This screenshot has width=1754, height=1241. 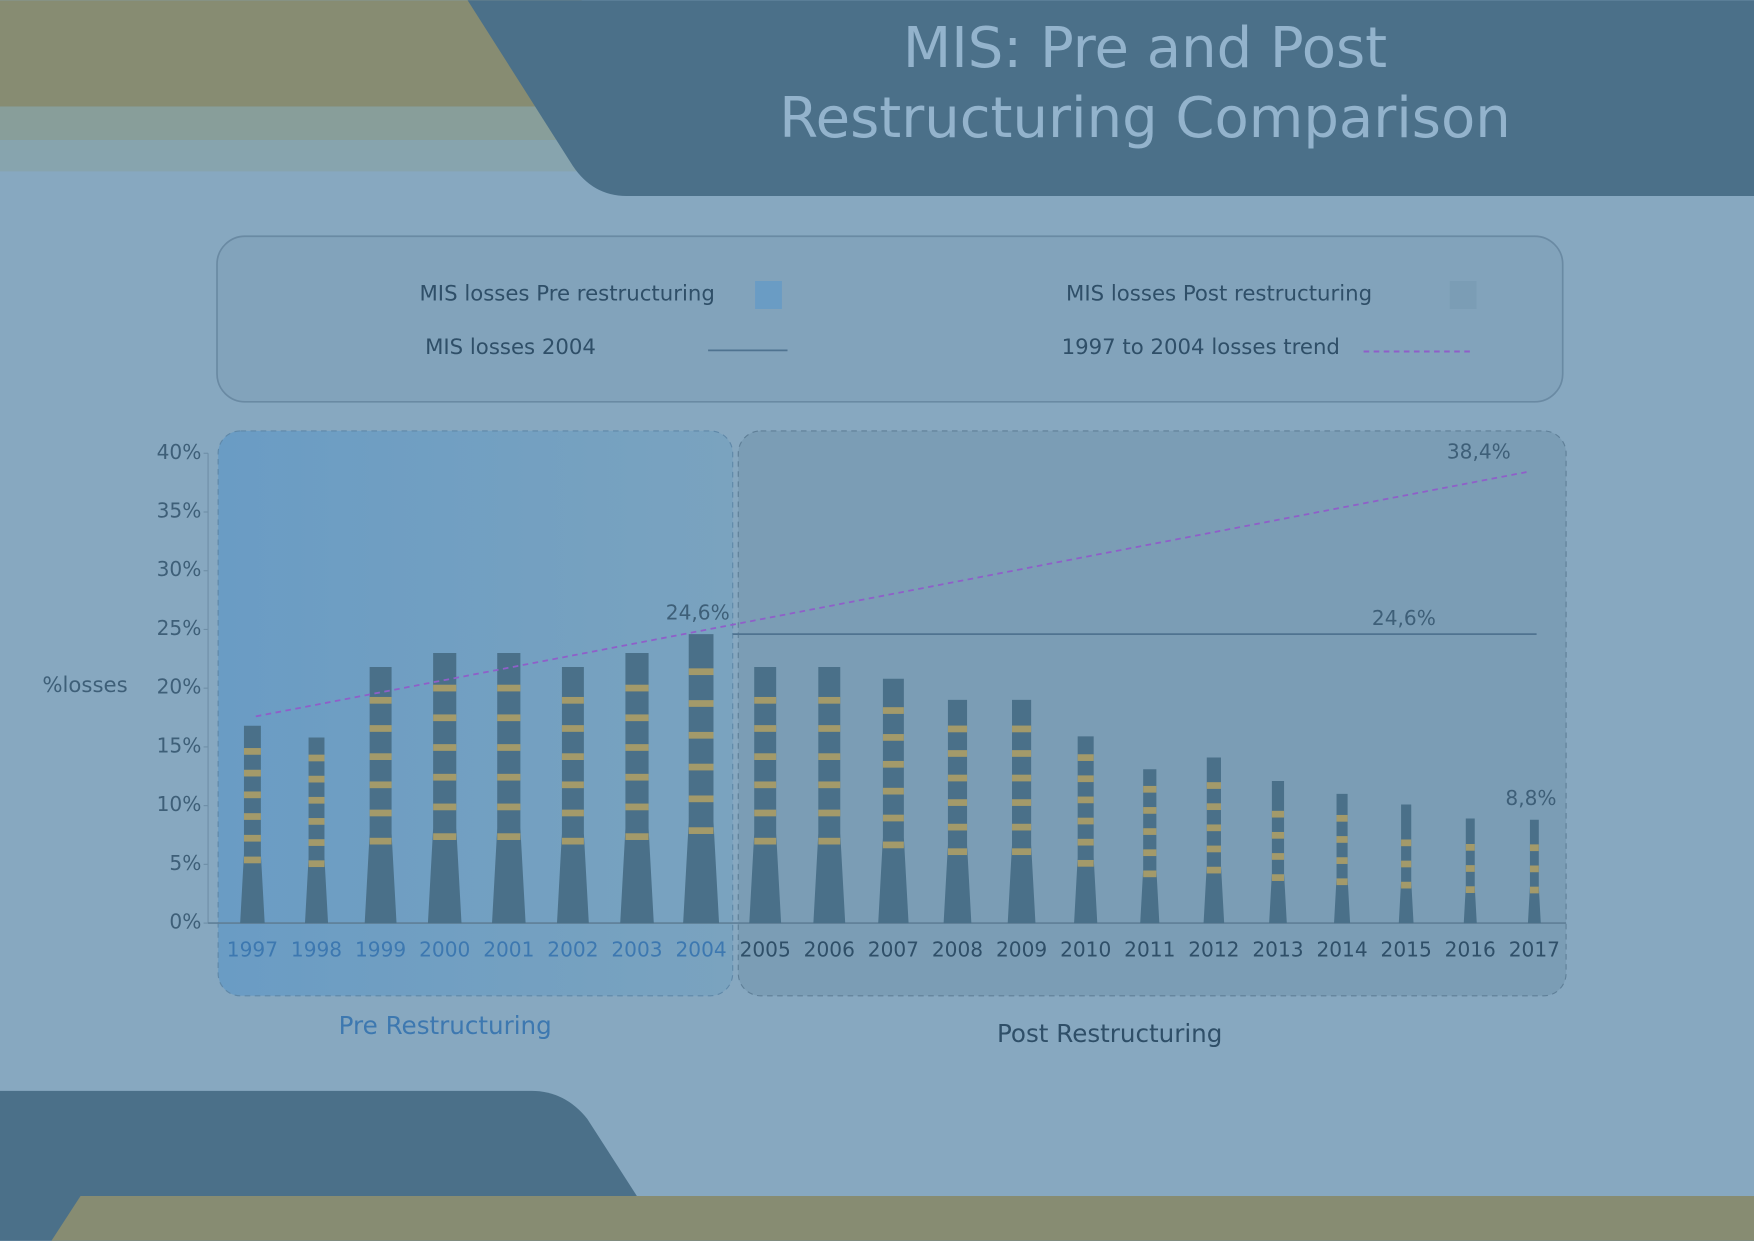 What do you see at coordinates (572, 950) in the screenshot?
I see `x-tick-label: 2002` at bounding box center [572, 950].